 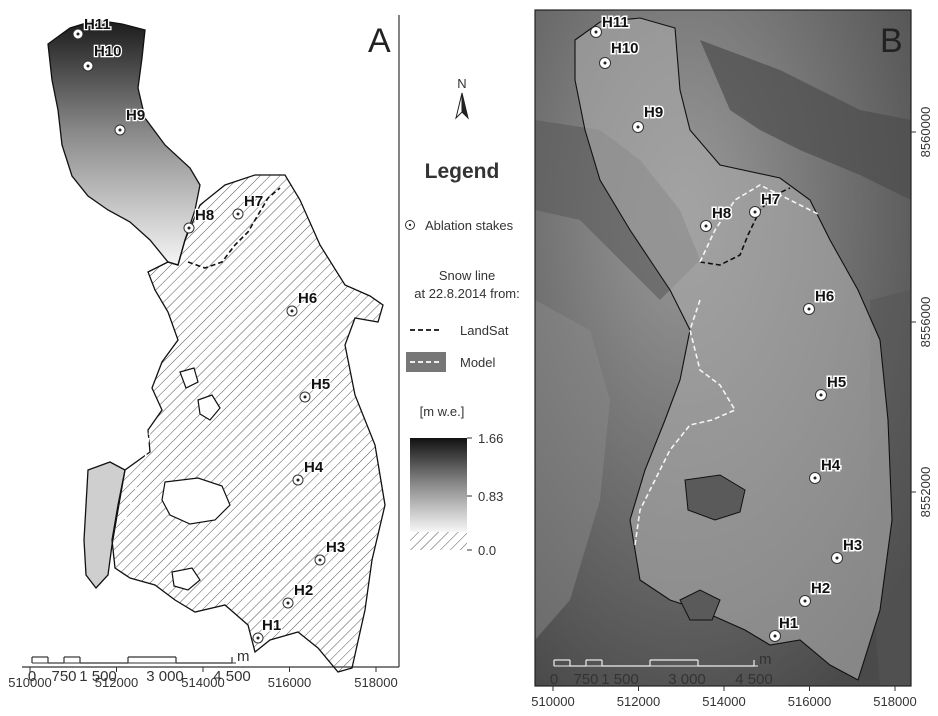 What do you see at coordinates (490, 496) in the screenshot?
I see `colorbar-mid: 0.83` at bounding box center [490, 496].